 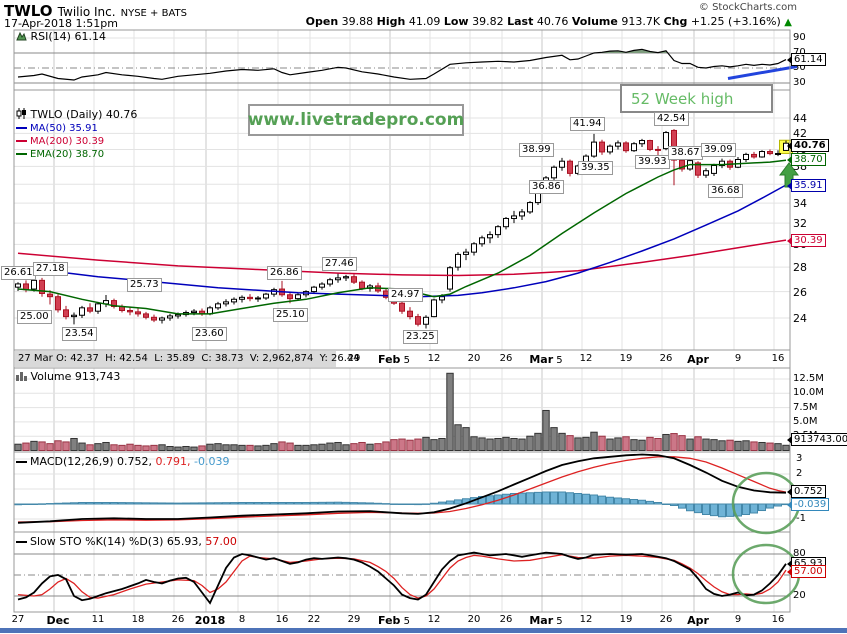 What do you see at coordinates (808, 393) in the screenshot?
I see `volume-axis-label: 10.0M` at bounding box center [808, 393].